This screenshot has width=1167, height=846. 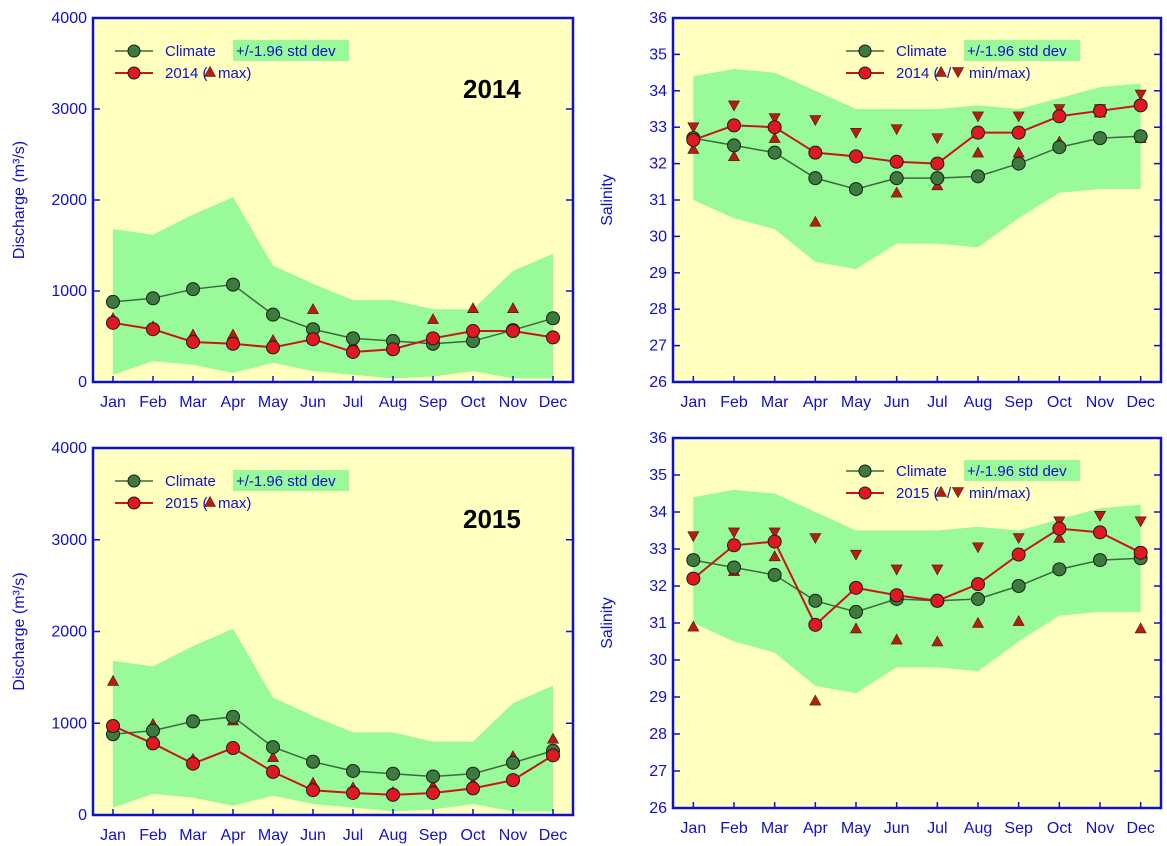 I want to click on y-tick-label: 4000, so click(x=69, y=18).